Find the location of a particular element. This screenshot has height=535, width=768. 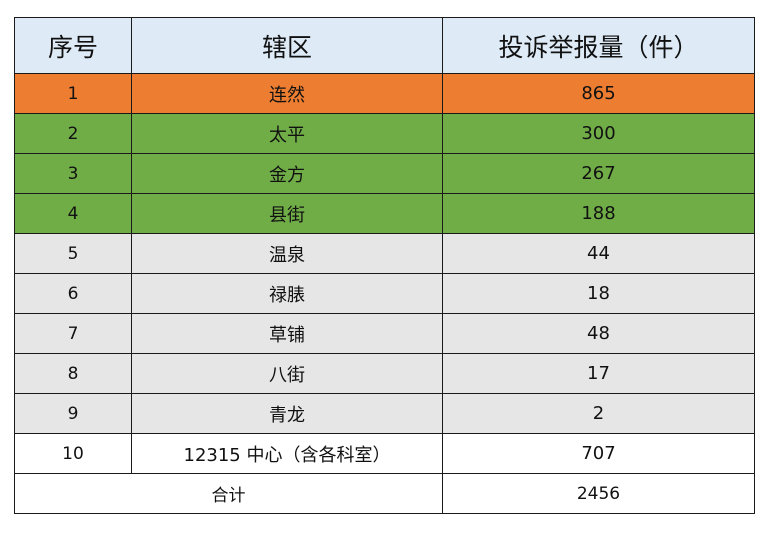

row-district: 八街 is located at coordinates (287, 373).